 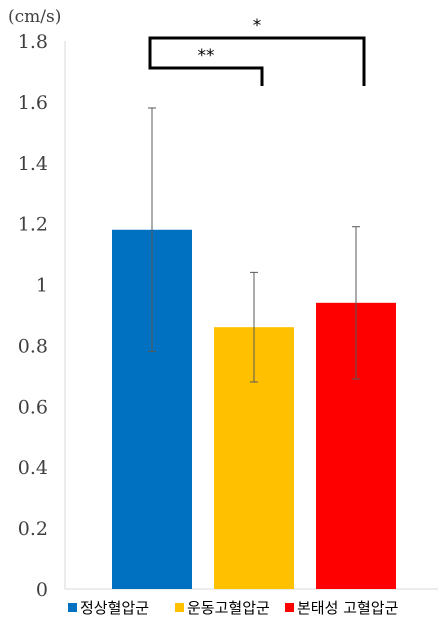 I want to click on y-tick-label: 0.6, so click(x=33, y=407).